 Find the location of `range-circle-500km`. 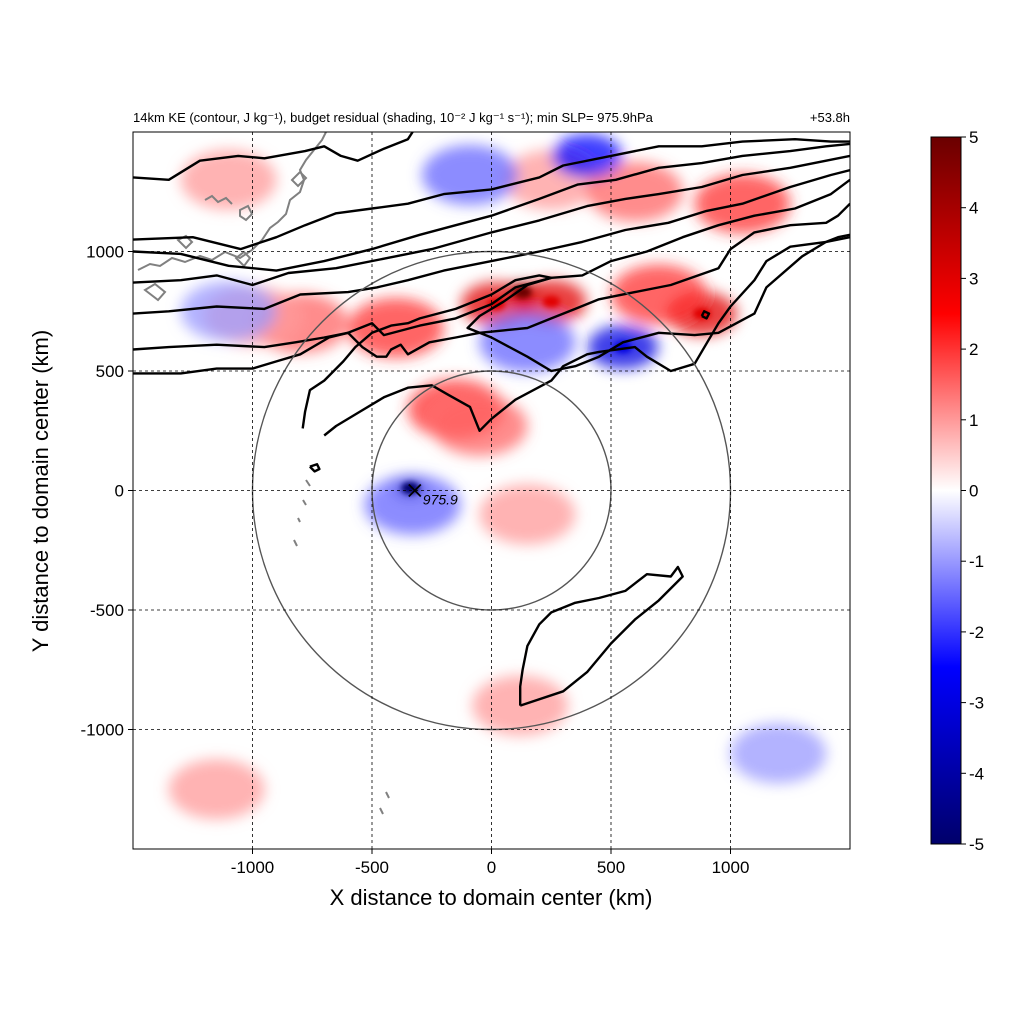

range-circle-500km is located at coordinates (491, 490).